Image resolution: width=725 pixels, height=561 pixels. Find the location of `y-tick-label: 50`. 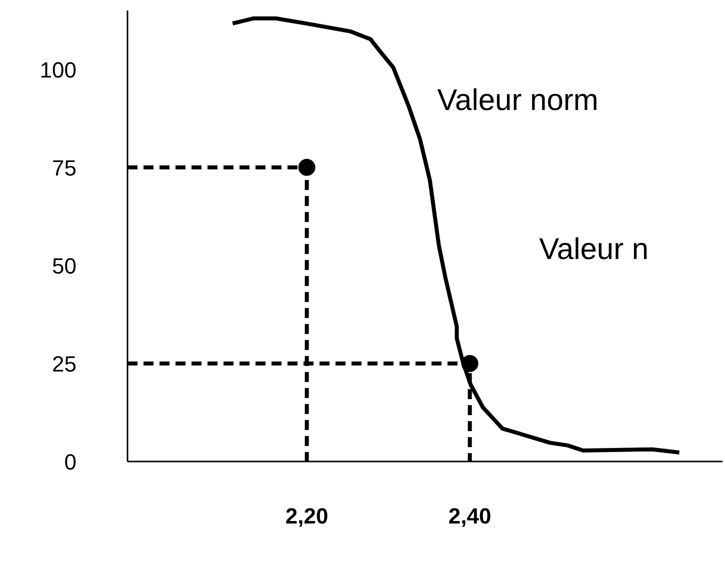

y-tick-label: 50 is located at coordinates (64, 265).